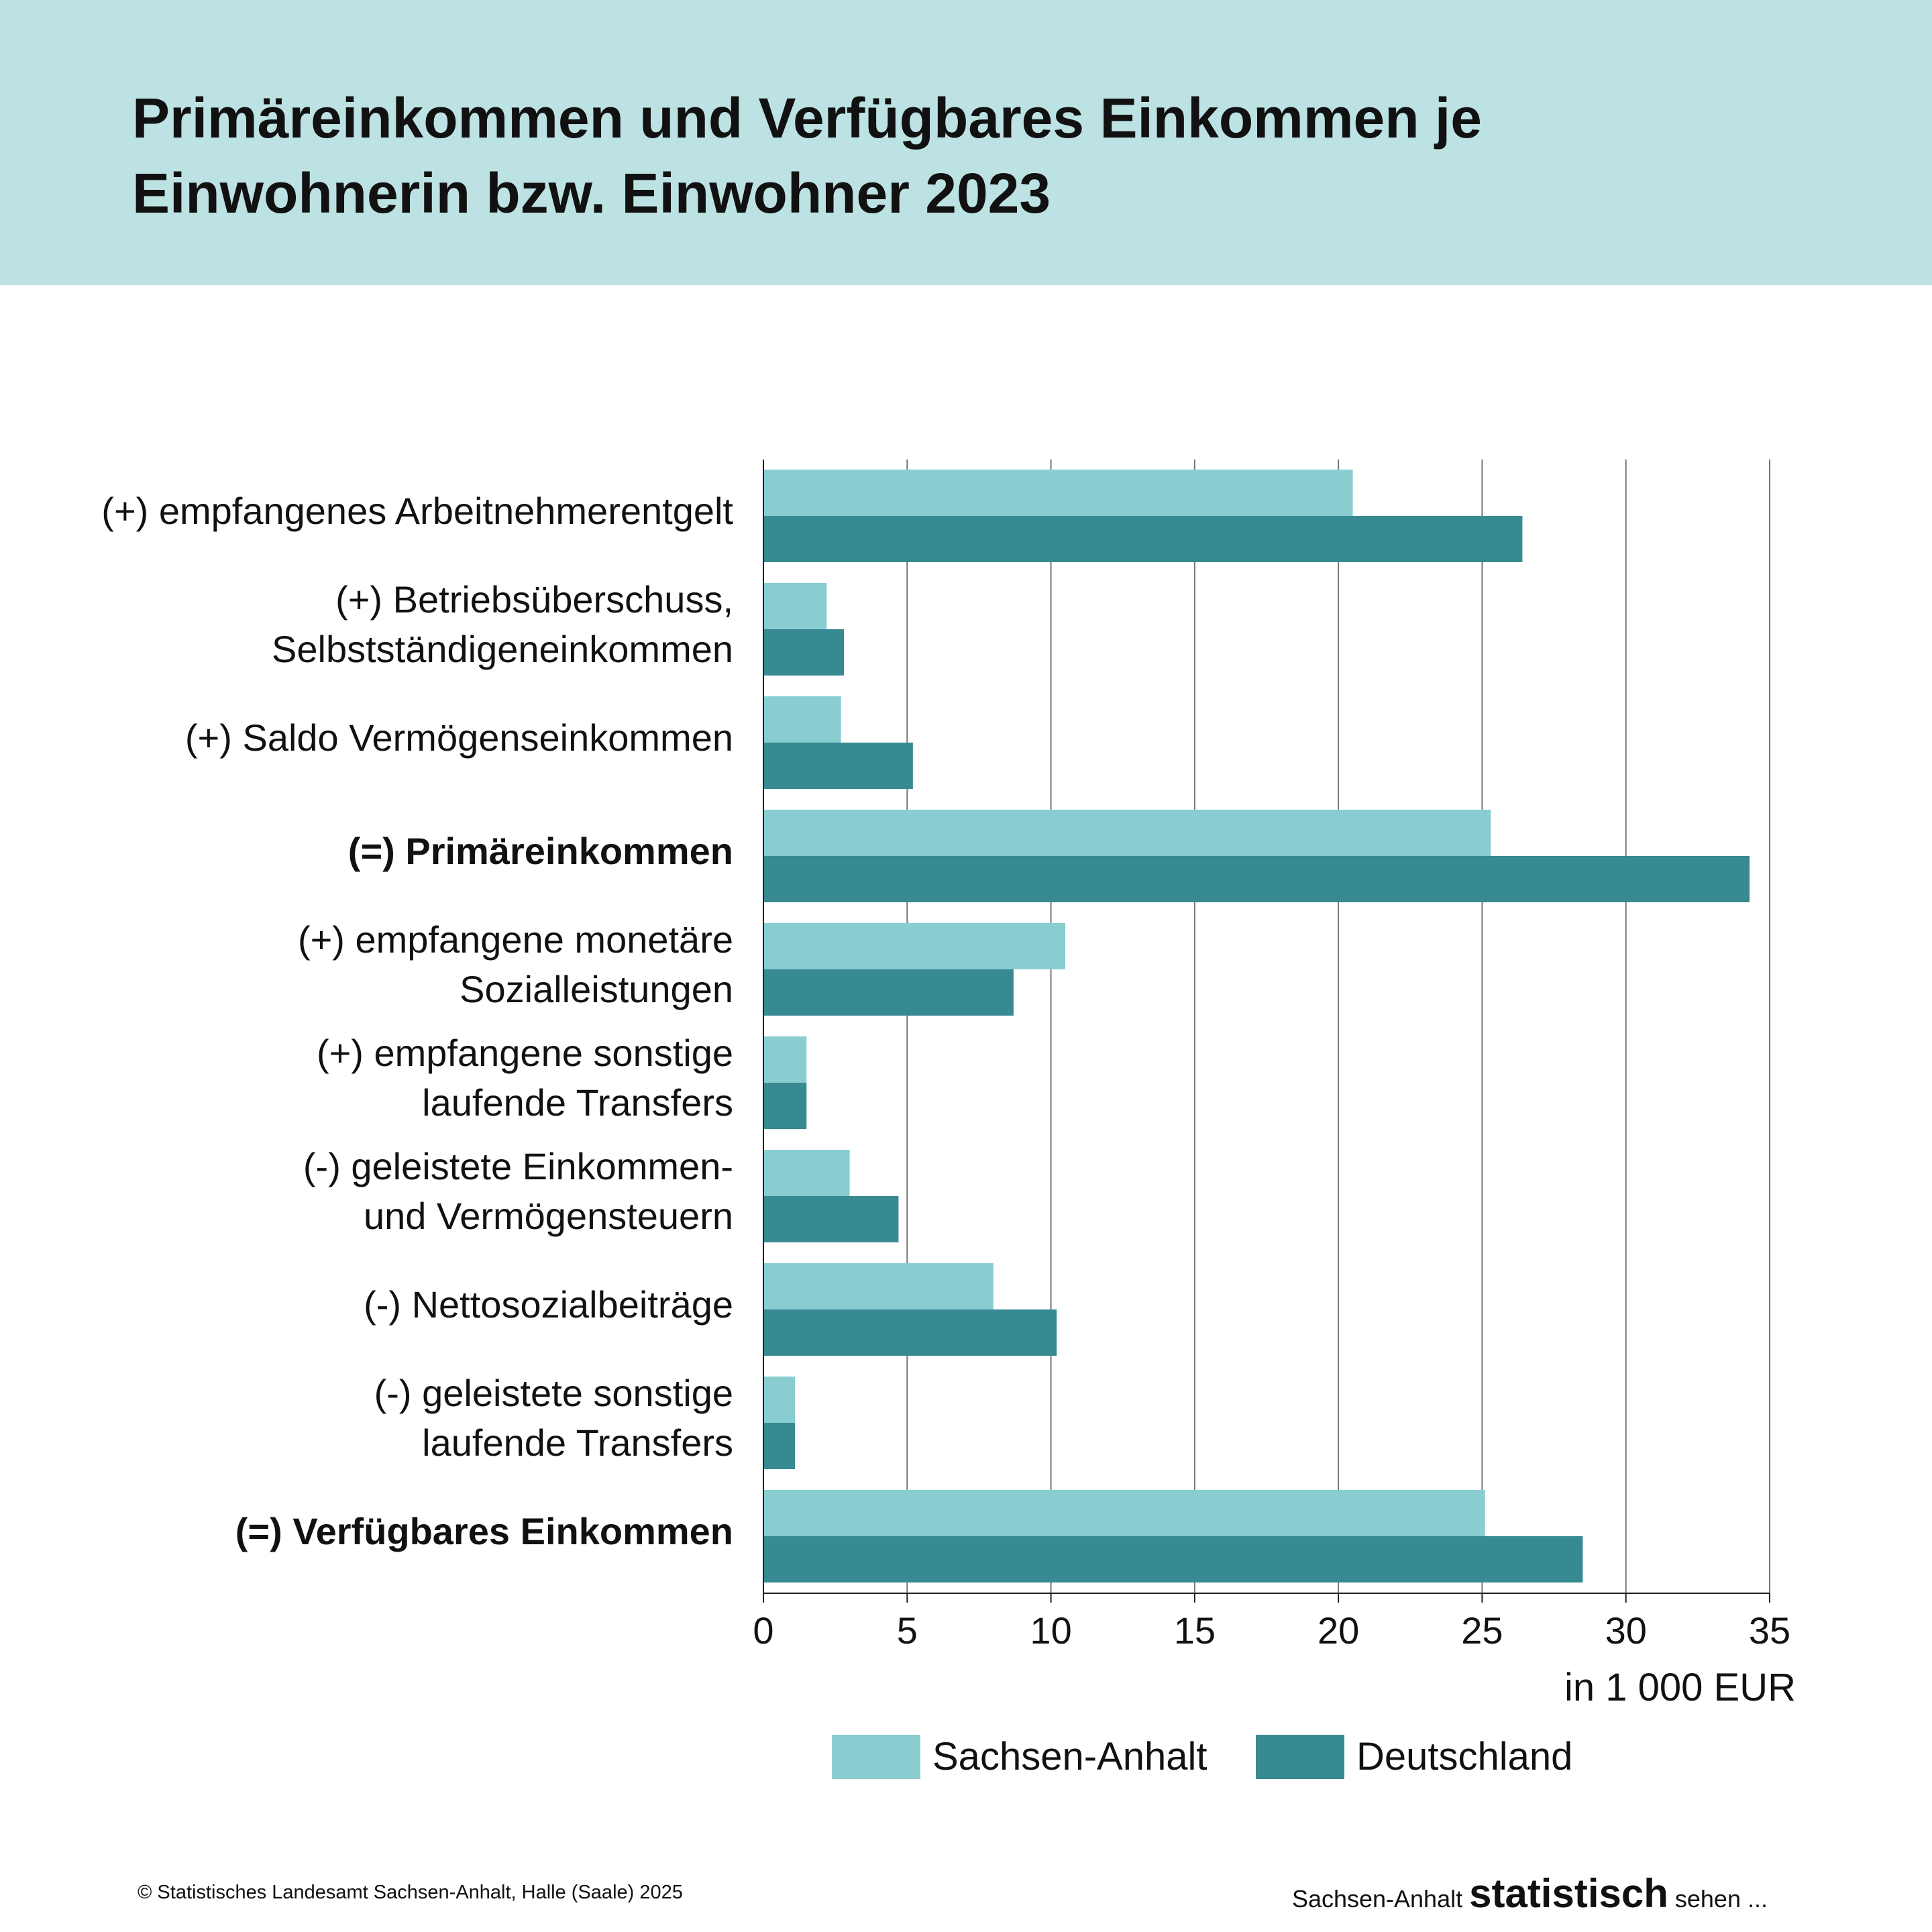 The image size is (1932, 1932). What do you see at coordinates (515, 964) in the screenshot?
I see `category-label-4: (+) empfangene monetäre Sozialleistungen` at bounding box center [515, 964].